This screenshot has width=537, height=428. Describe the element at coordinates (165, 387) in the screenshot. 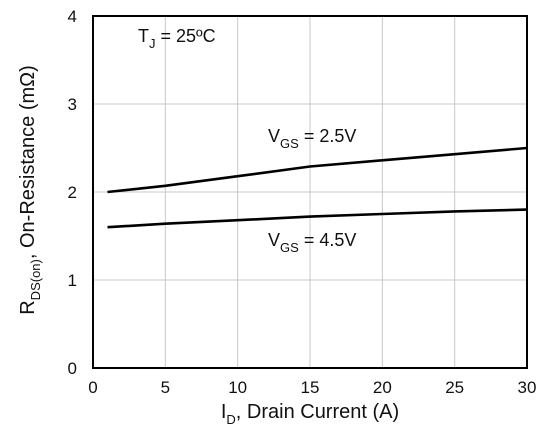

I see `x-tick-label-1: 5` at that location.